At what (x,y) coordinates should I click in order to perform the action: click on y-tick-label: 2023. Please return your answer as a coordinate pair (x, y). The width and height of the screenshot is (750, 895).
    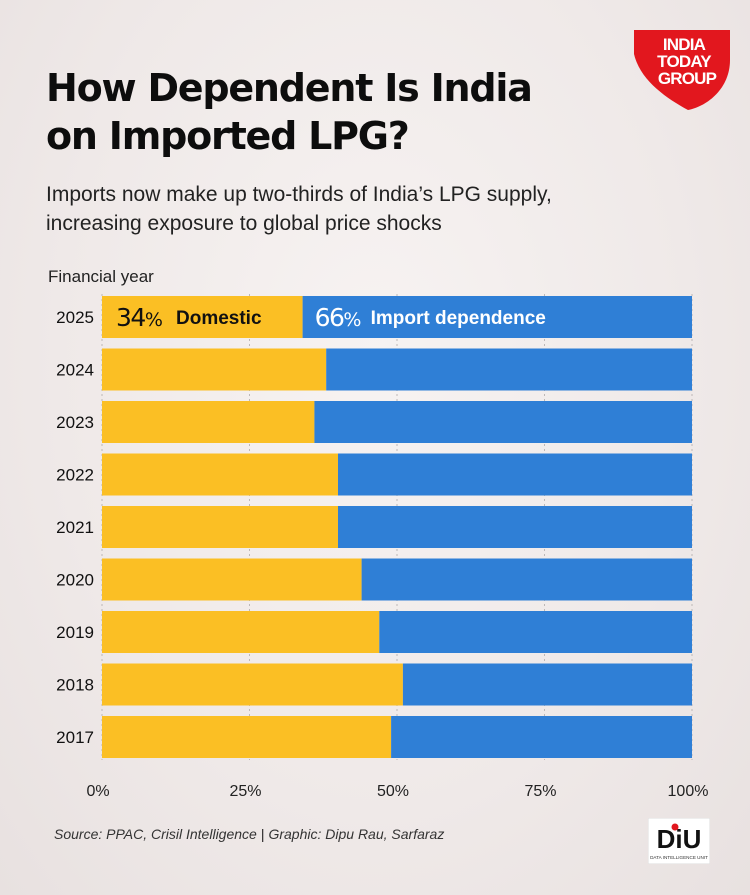
    Looking at the image, I should click on (75, 422).